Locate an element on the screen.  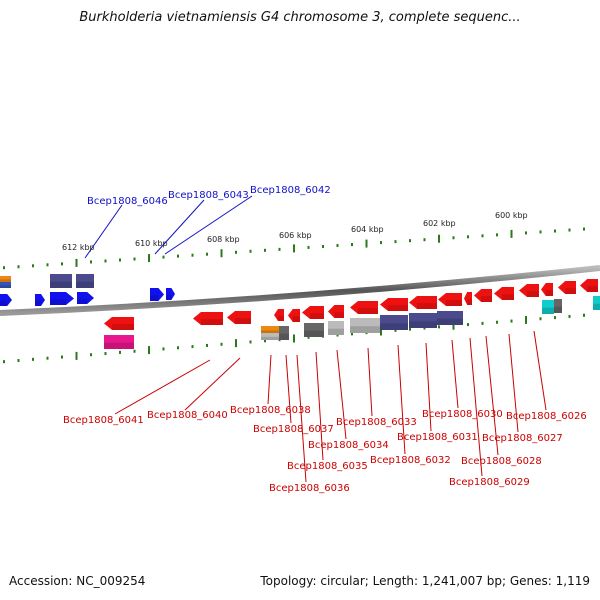
gene-label: Bcep1808_6032 is located at coordinates (410, 460).